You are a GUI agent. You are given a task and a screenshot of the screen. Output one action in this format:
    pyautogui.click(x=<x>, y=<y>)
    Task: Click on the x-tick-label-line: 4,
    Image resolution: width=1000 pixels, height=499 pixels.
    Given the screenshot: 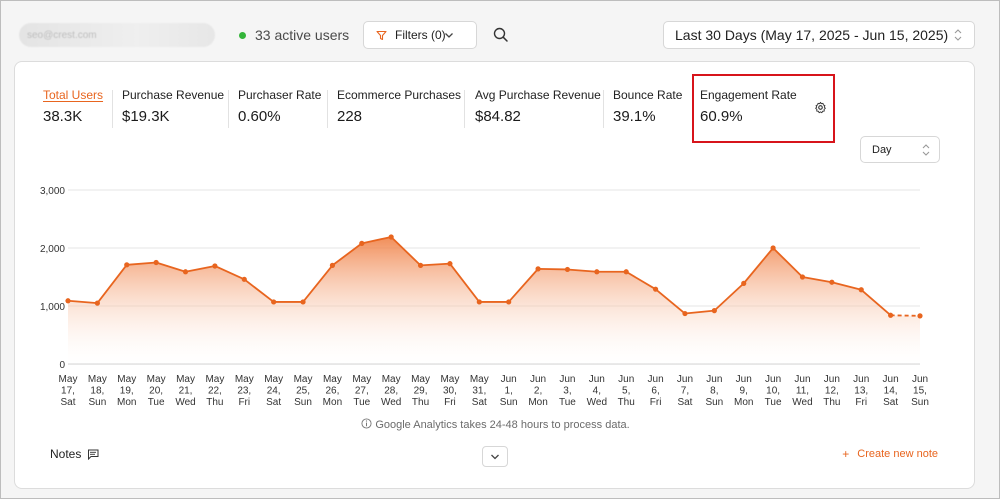 What is the action you would take?
    pyautogui.click(x=597, y=391)
    